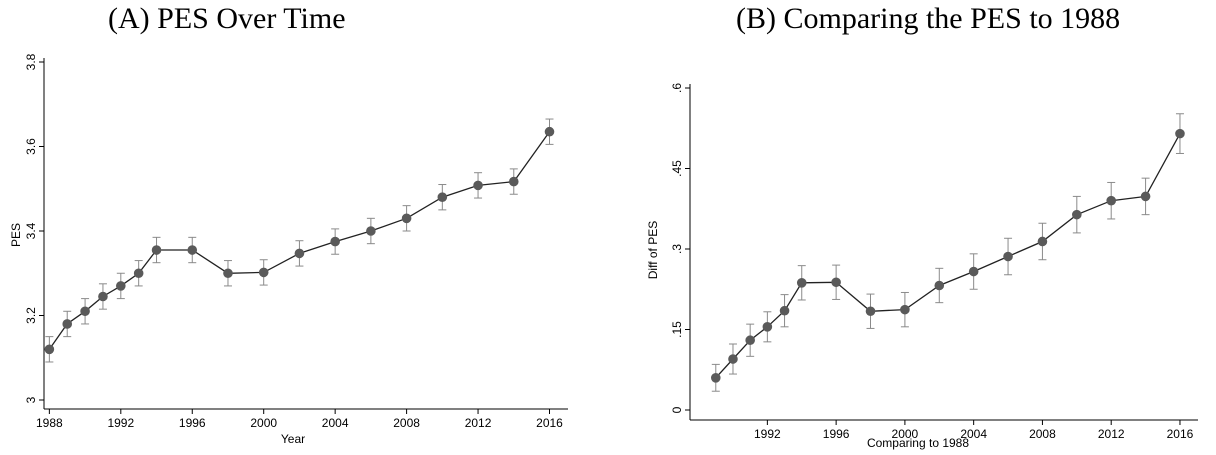  I want to click on panel-a-y-tick-label: 3.2, so click(31, 315).